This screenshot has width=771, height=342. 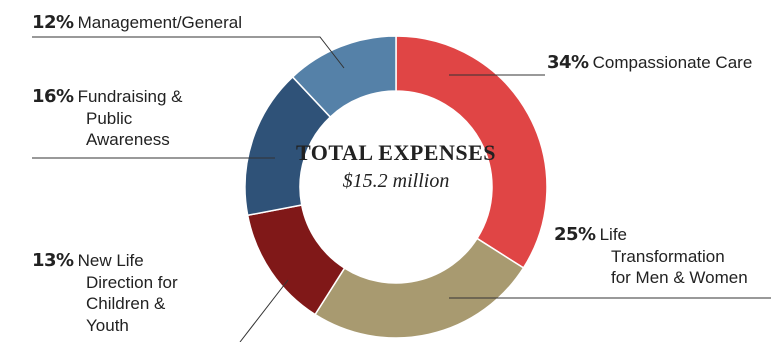 I want to click on chart-title: TOTAL EXPENSES, so click(x=396, y=152).